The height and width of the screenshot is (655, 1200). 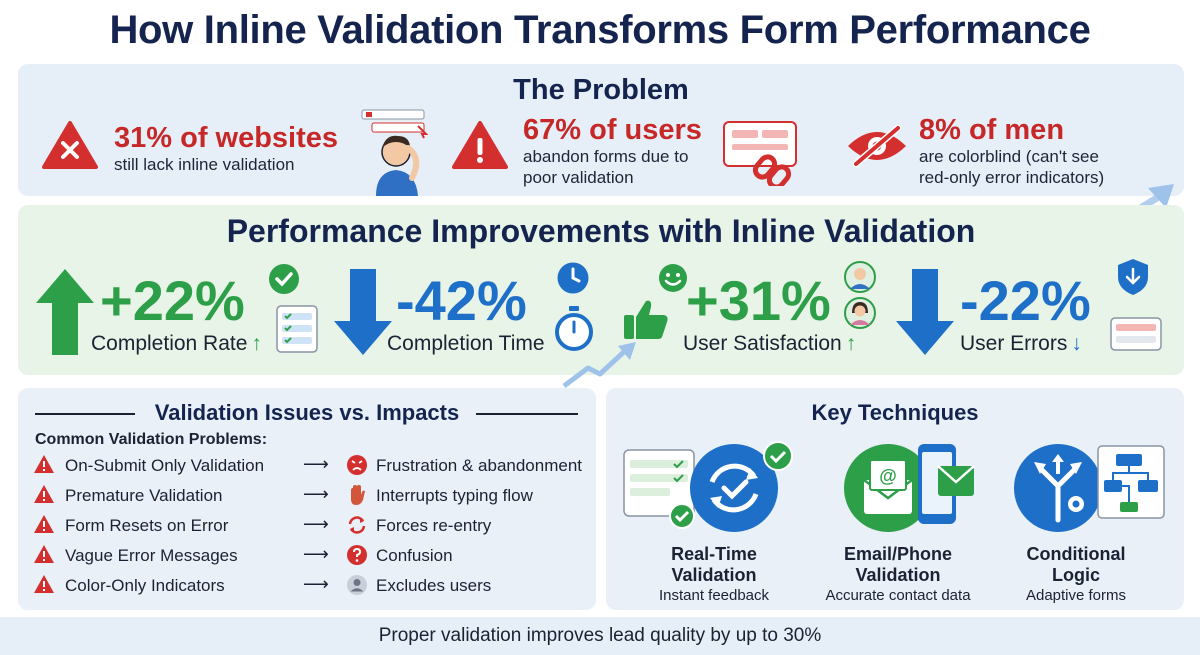 What do you see at coordinates (714, 595) in the screenshot?
I see `technique-desc: Instant feedback` at bounding box center [714, 595].